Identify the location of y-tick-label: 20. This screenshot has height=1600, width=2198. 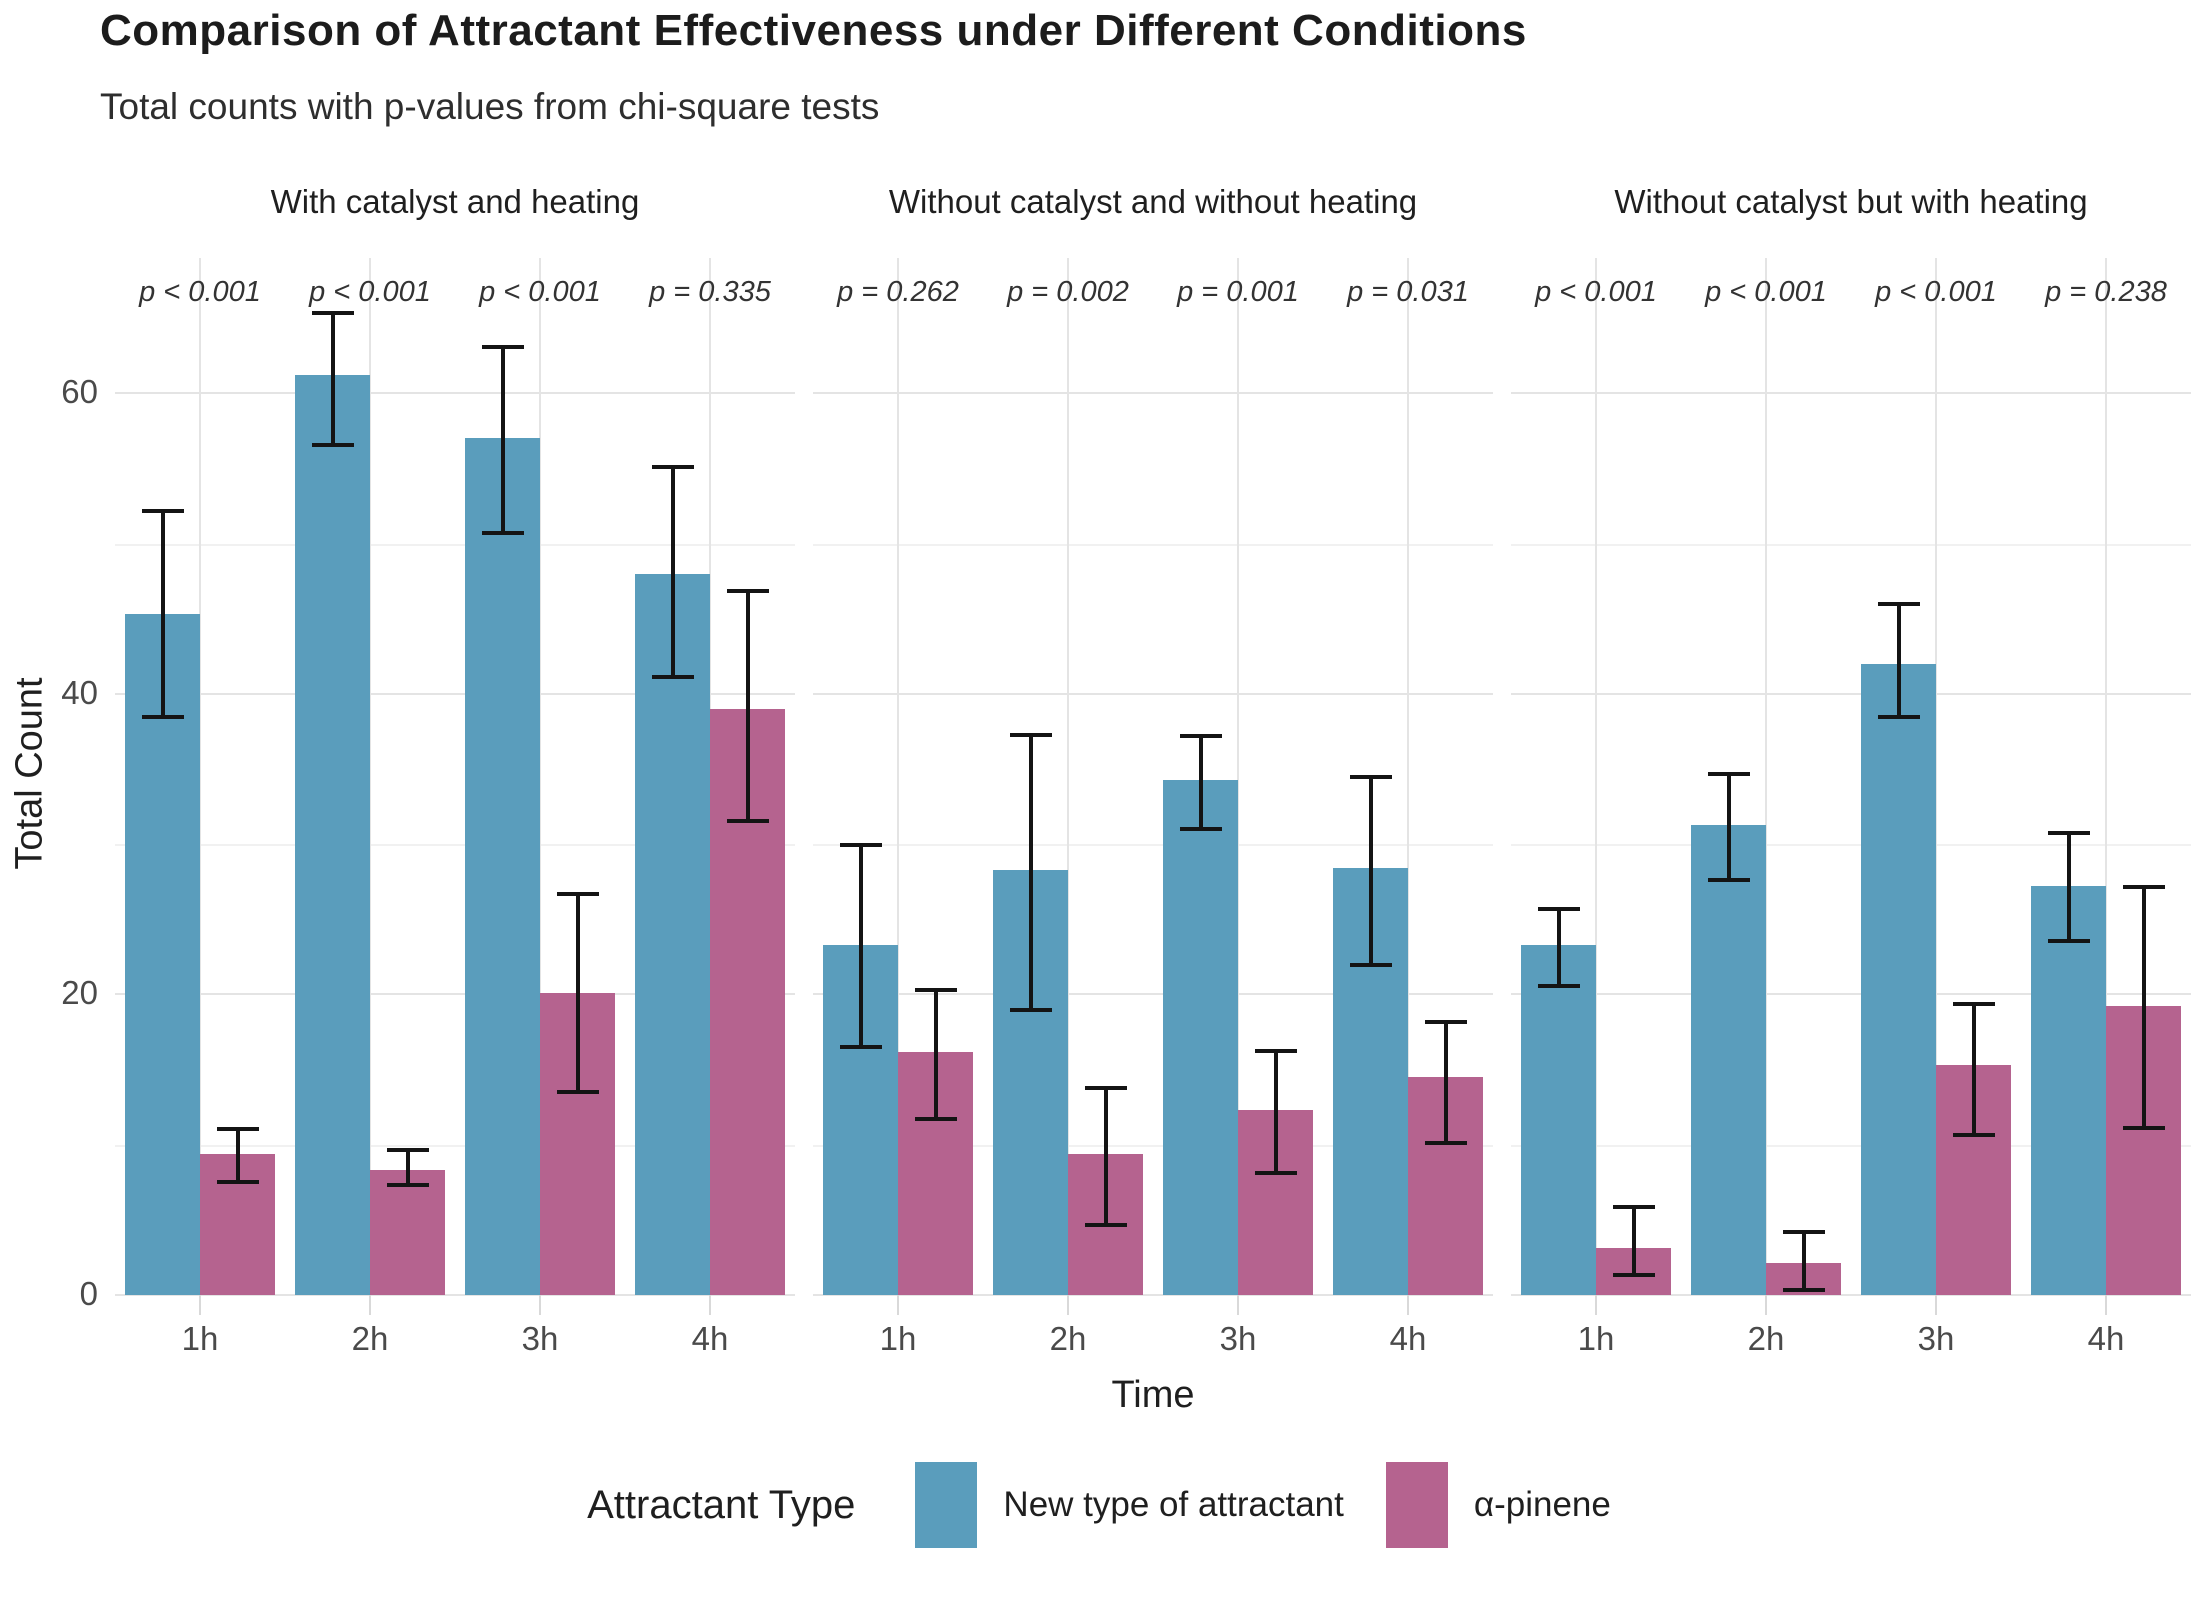
(79, 993).